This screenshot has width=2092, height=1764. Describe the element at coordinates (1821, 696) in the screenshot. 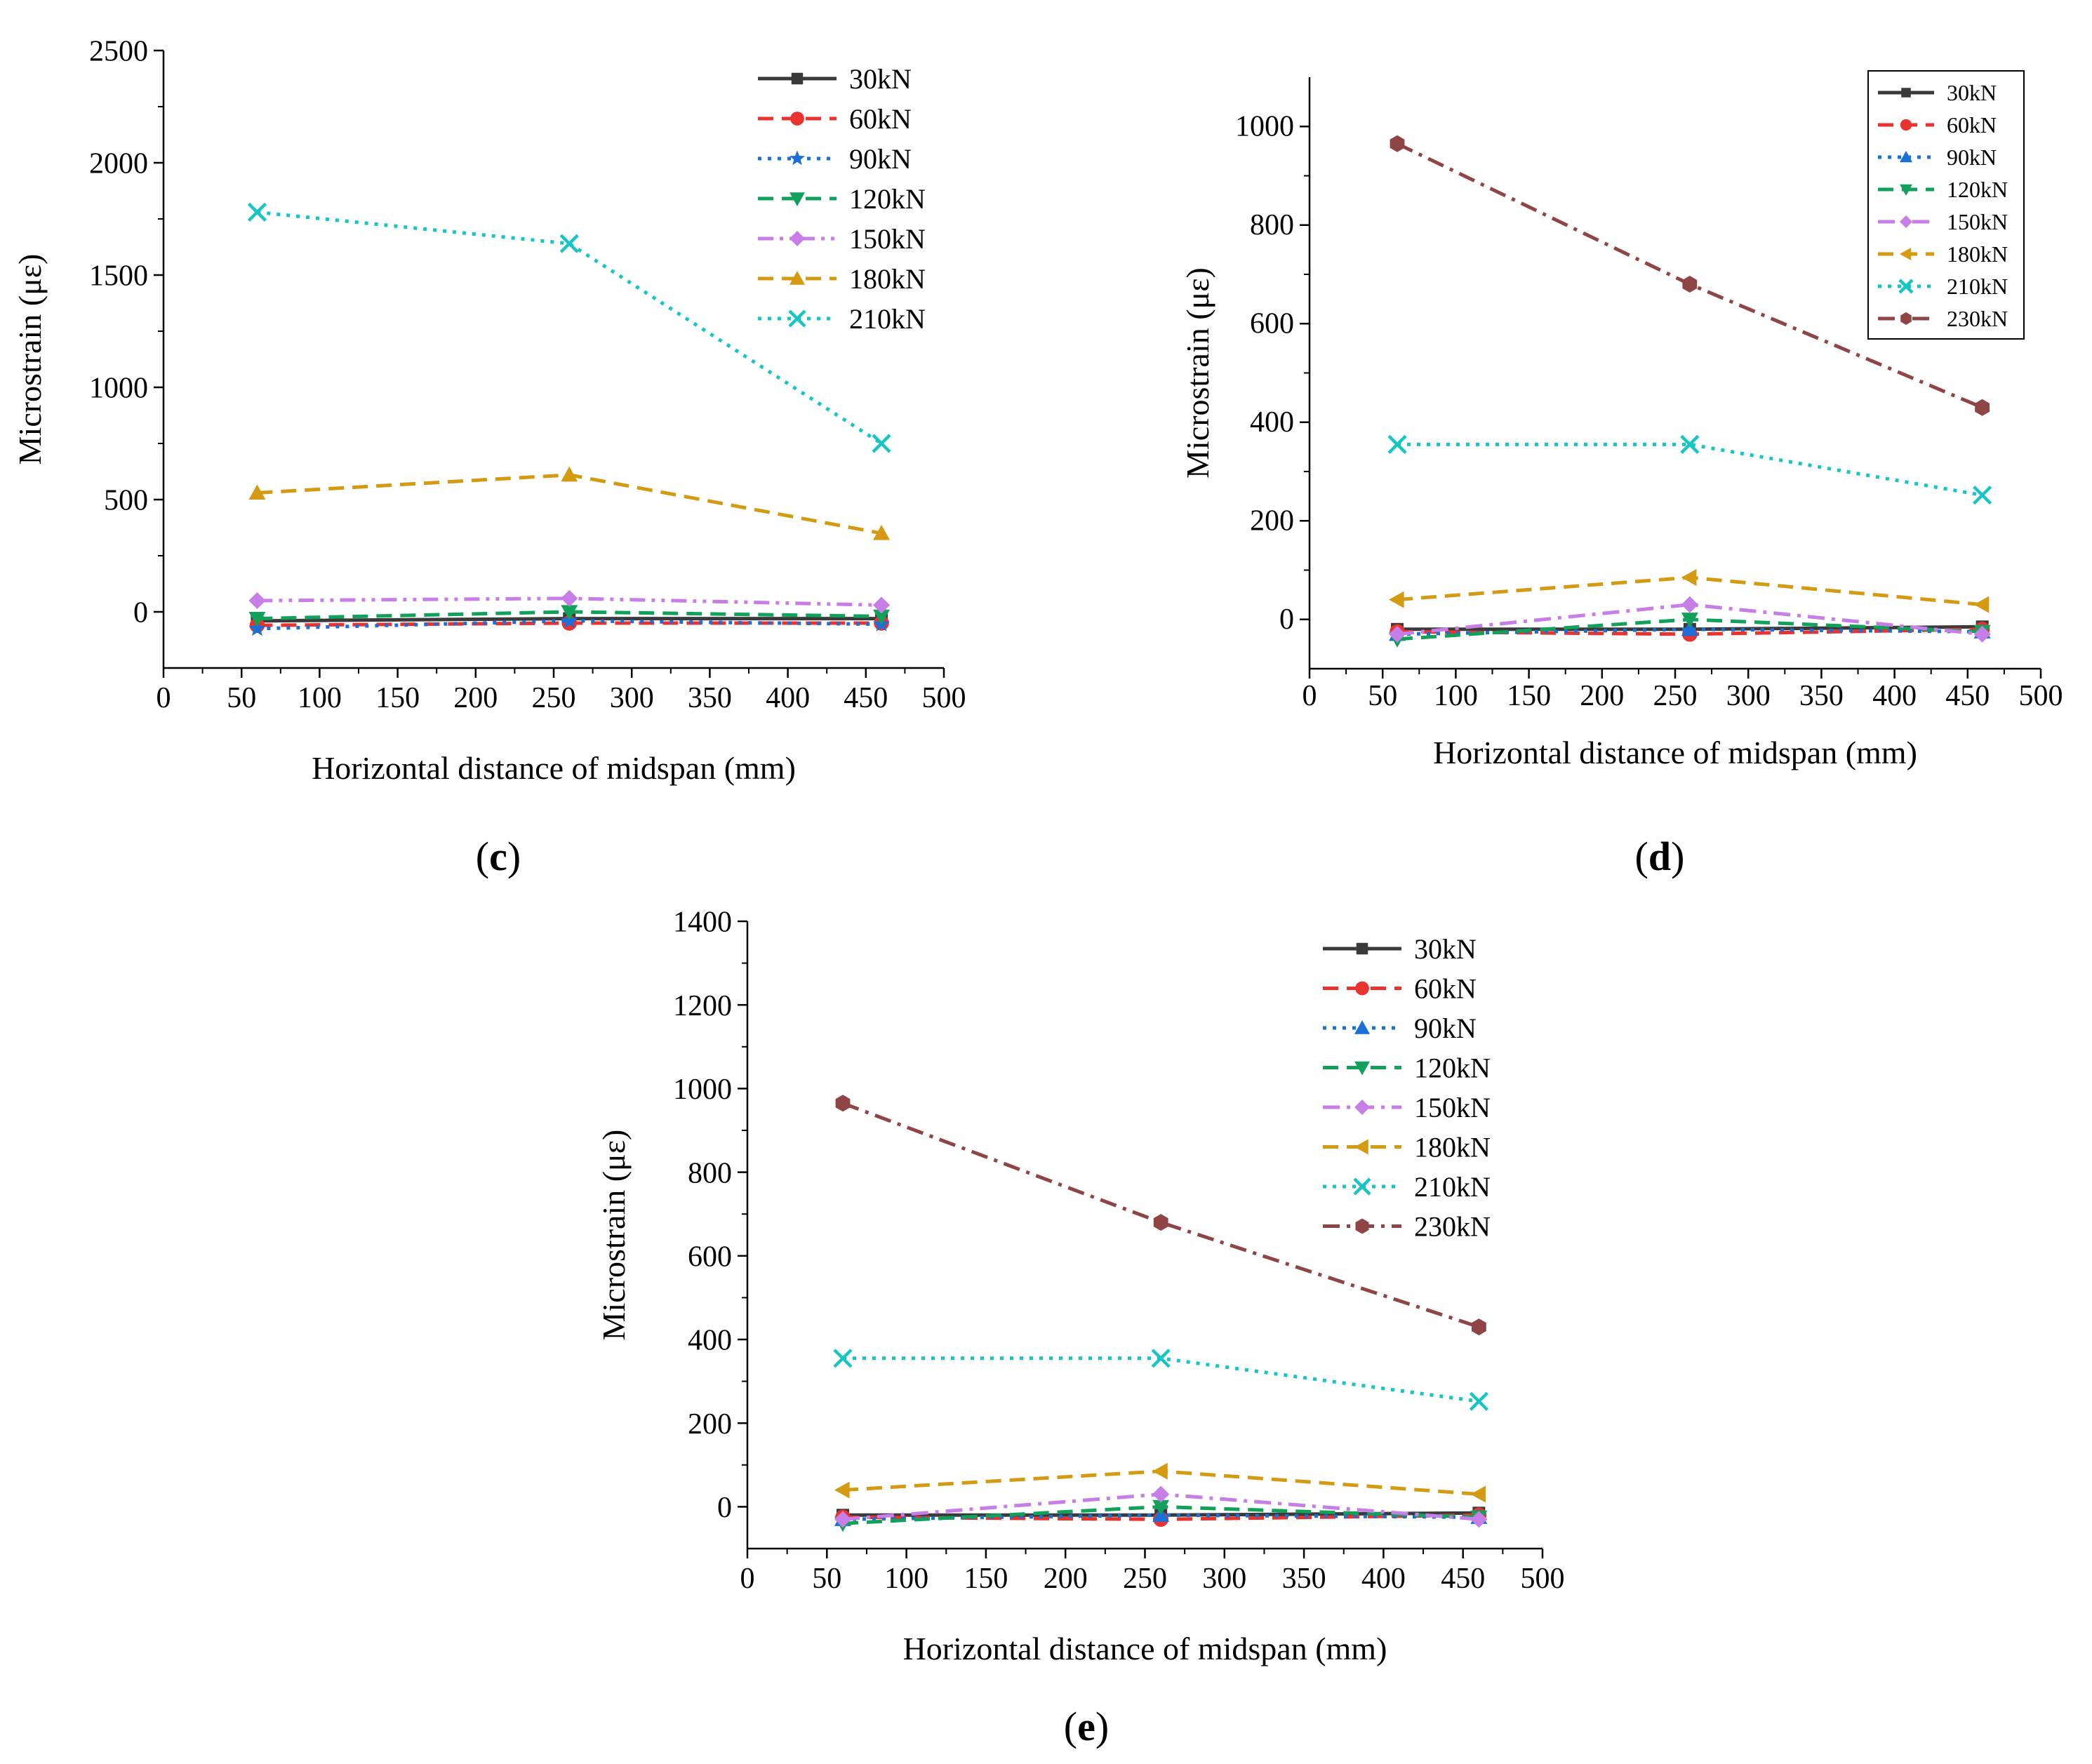

I see `x-tick-label: 350` at that location.